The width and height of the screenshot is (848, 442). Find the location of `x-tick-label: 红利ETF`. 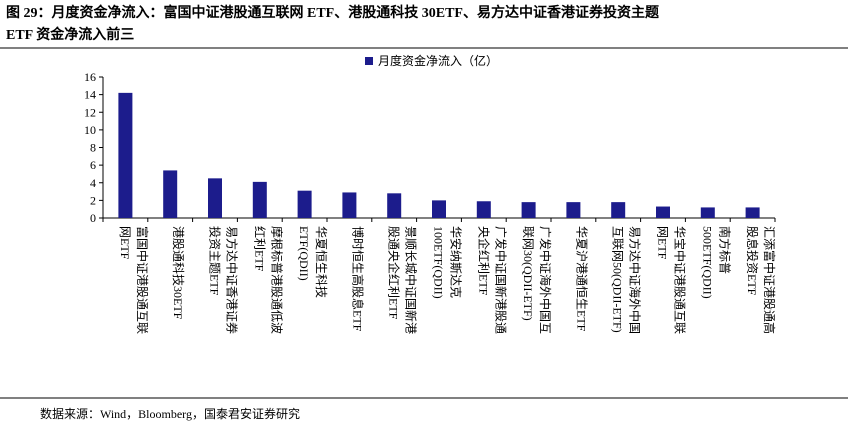

x-tick-label: 红利ETF is located at coordinates (259, 249).